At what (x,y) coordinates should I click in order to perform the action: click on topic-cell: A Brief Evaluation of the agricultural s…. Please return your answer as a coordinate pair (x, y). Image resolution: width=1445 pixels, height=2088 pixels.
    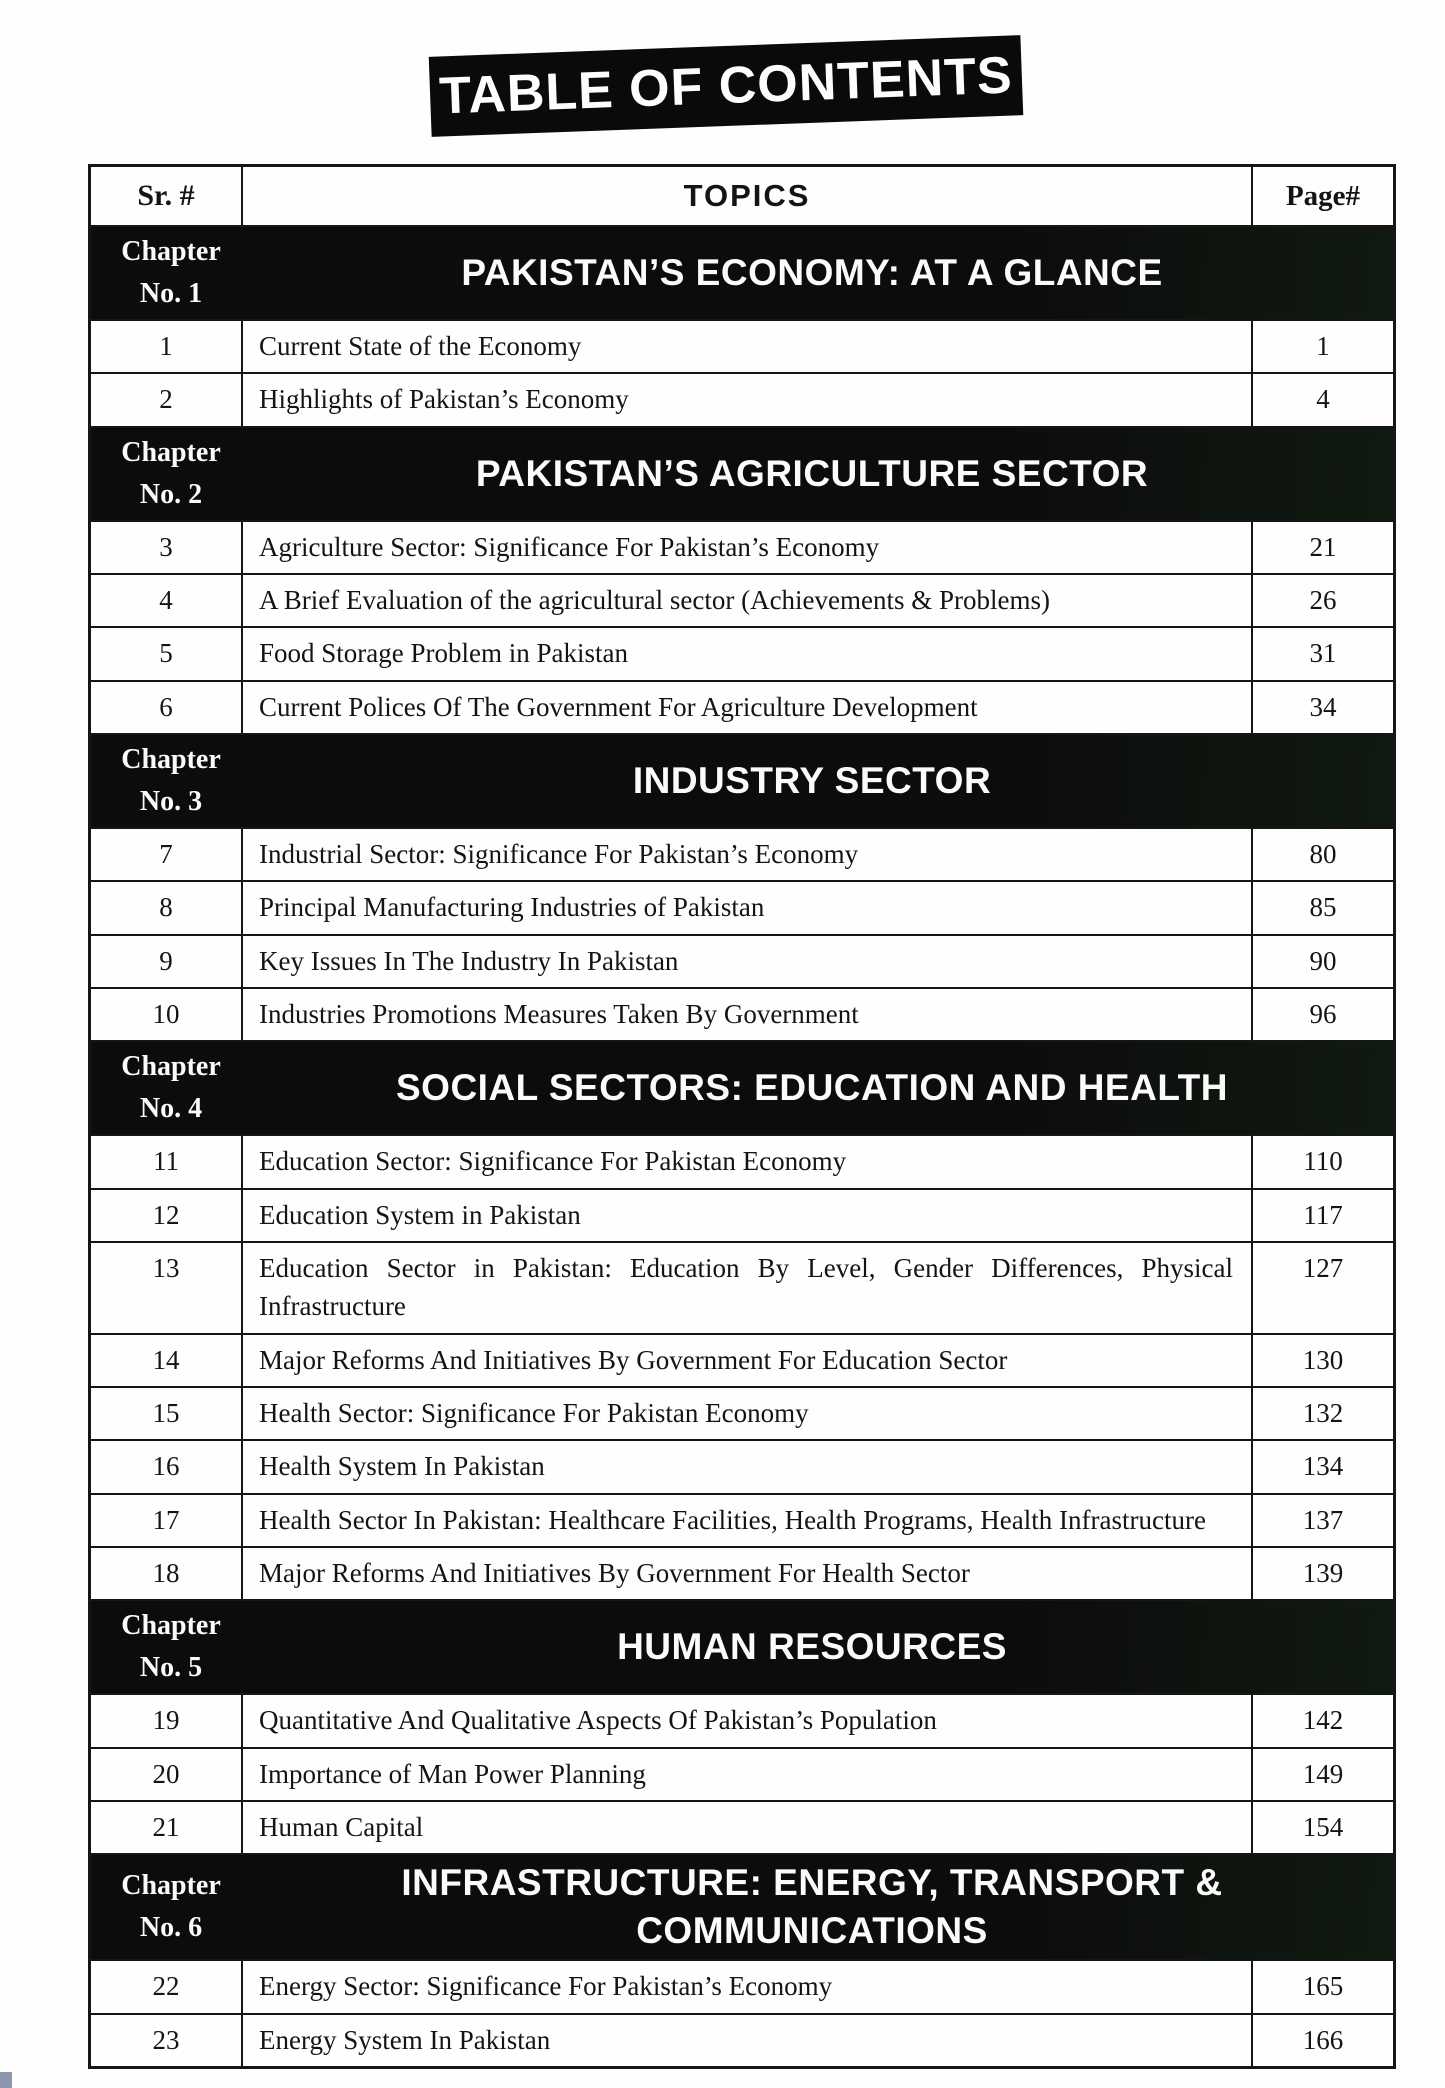
    Looking at the image, I should click on (748, 600).